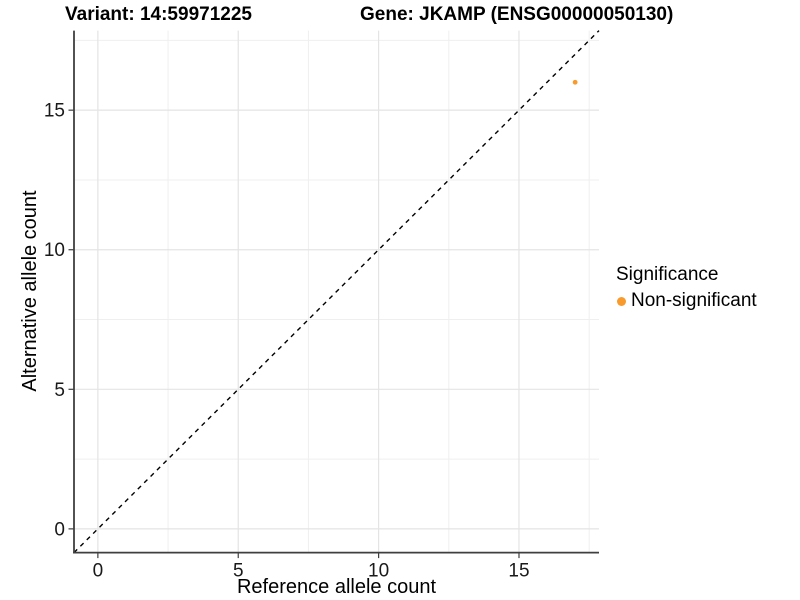  What do you see at coordinates (684, 288) in the screenshot?
I see `legend: Significance Non-significant` at bounding box center [684, 288].